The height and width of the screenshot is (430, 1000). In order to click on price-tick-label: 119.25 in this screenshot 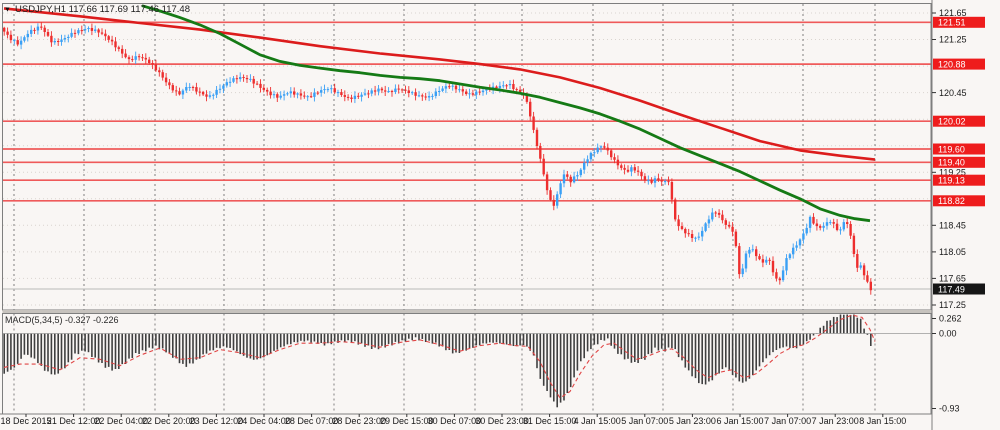, I will do `click(952, 173)`.